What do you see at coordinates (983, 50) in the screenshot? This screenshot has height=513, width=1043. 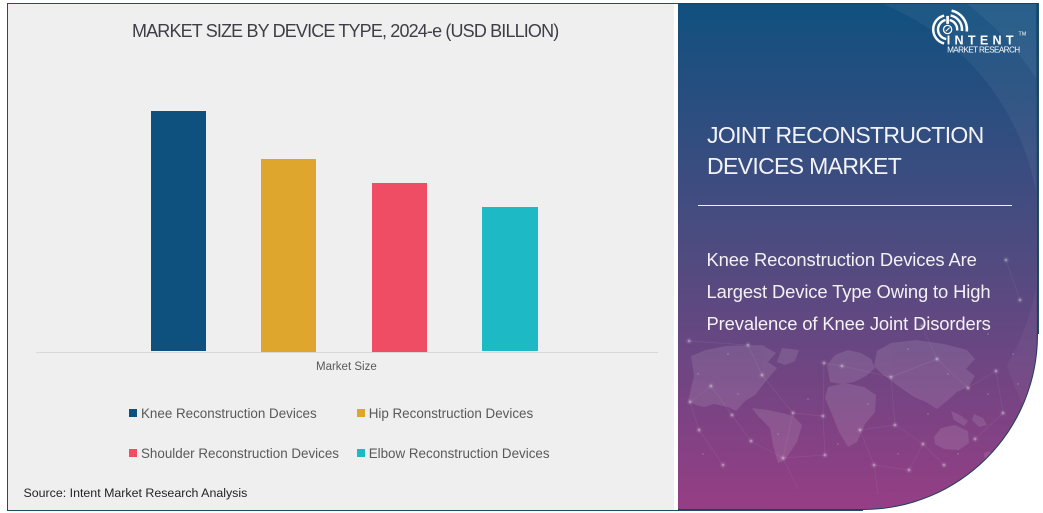 I see `svg-text: MARKET RESEARCH` at bounding box center [983, 50].